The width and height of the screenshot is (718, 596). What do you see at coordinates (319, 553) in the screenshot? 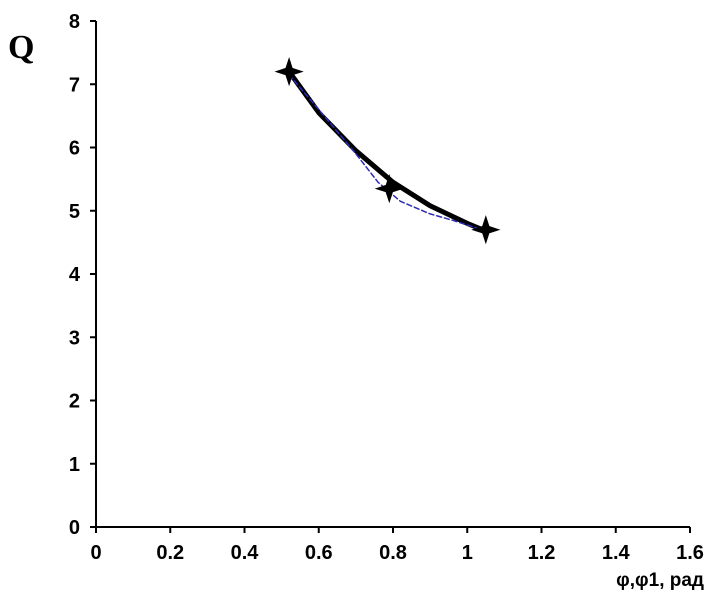
I see `x-tick-label: 0.6` at bounding box center [319, 553].